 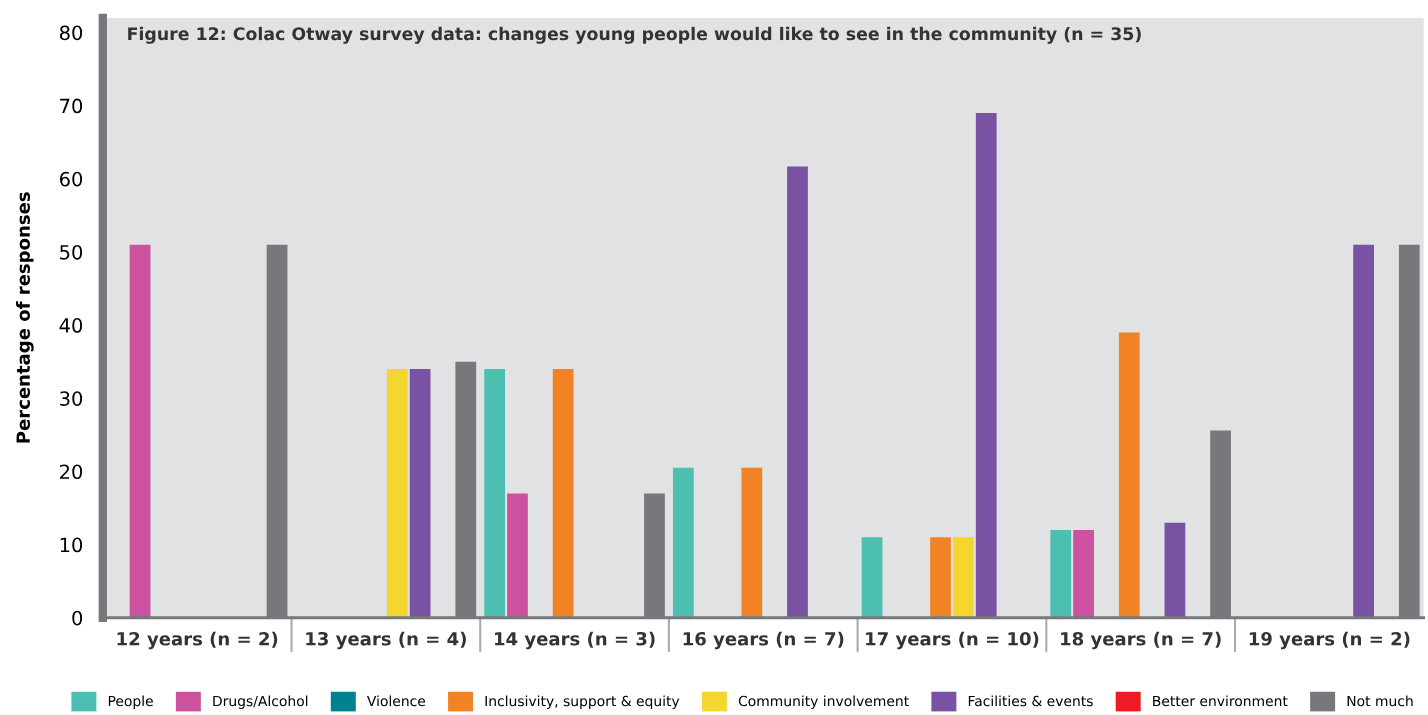 I want to click on x-tick-label: 19 years (n = 2), so click(x=1329, y=640).